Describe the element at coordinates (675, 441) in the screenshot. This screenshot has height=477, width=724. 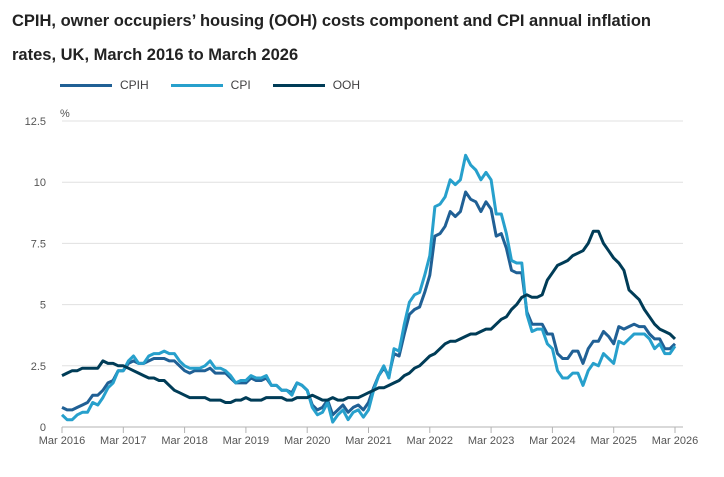
I see `x-tick-label: Mar 2026` at that location.